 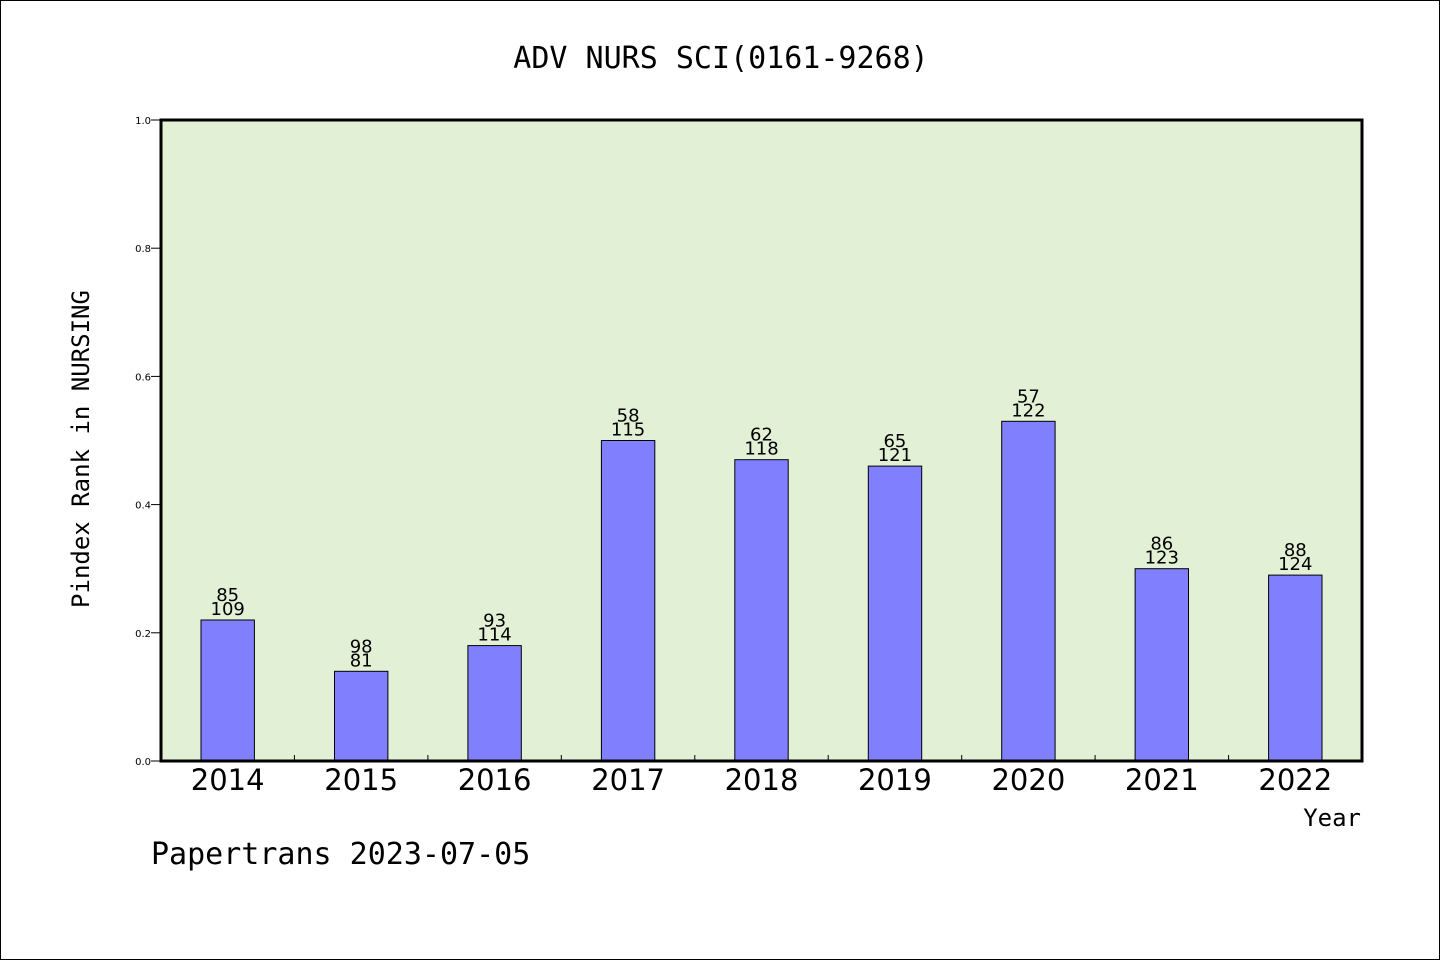 I want to click on bar-2022, so click(x=1295, y=668).